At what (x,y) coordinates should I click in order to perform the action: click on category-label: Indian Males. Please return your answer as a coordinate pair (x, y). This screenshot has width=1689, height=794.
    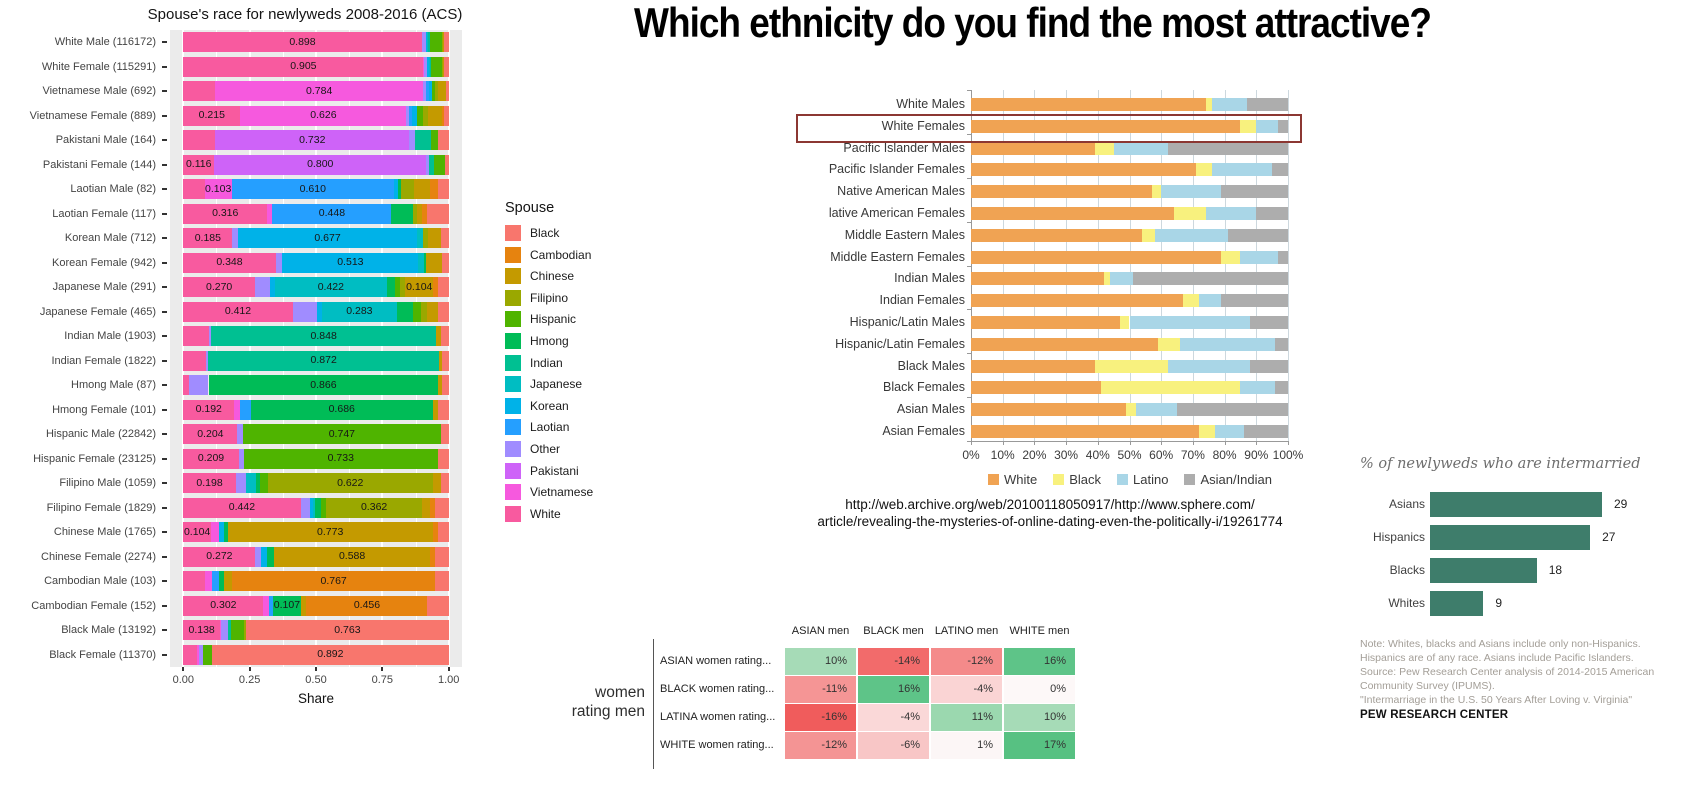
    Looking at the image, I should click on (929, 278).